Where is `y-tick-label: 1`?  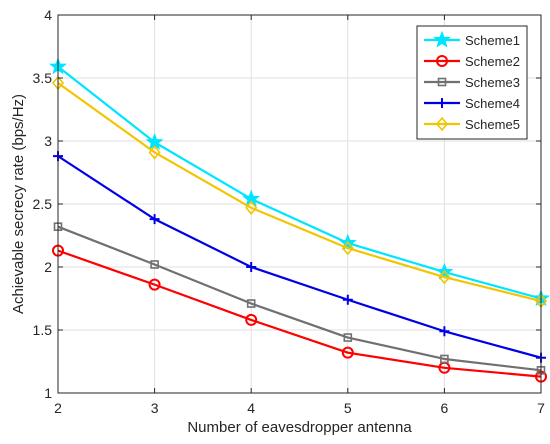
y-tick-label: 1 is located at coordinates (48, 393).